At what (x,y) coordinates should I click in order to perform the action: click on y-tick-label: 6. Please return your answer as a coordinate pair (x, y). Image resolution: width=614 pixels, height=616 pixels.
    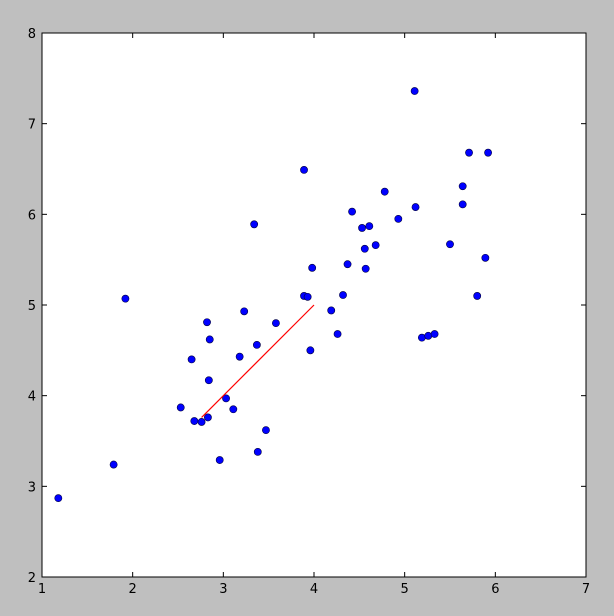
    Looking at the image, I should click on (32, 215).